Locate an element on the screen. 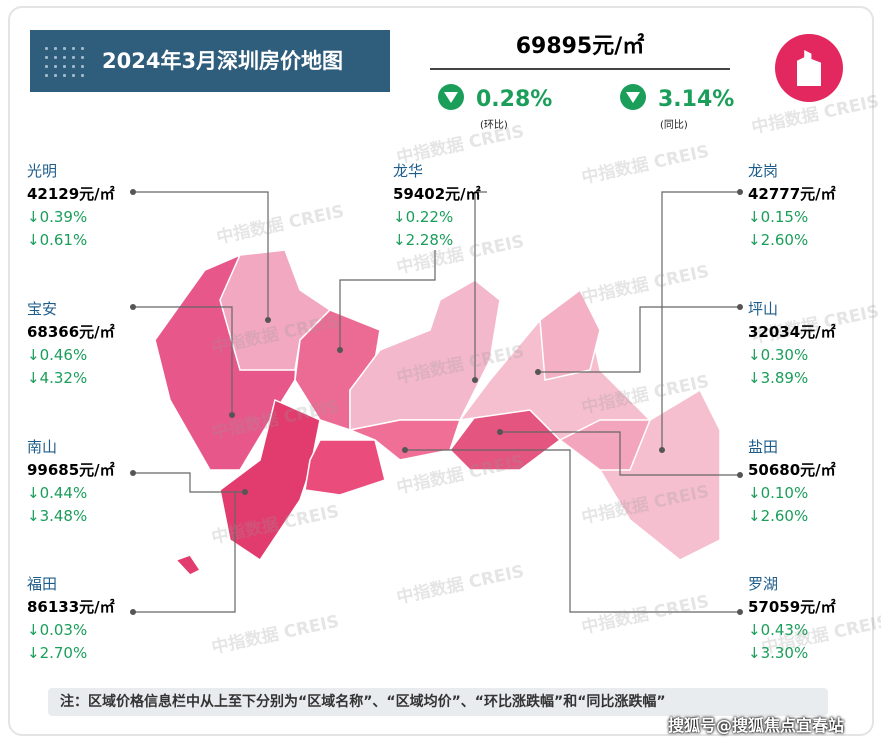  district-info: 宝安 68366元/㎡ ↓0.46% ↓4.32% is located at coordinates (71, 344).